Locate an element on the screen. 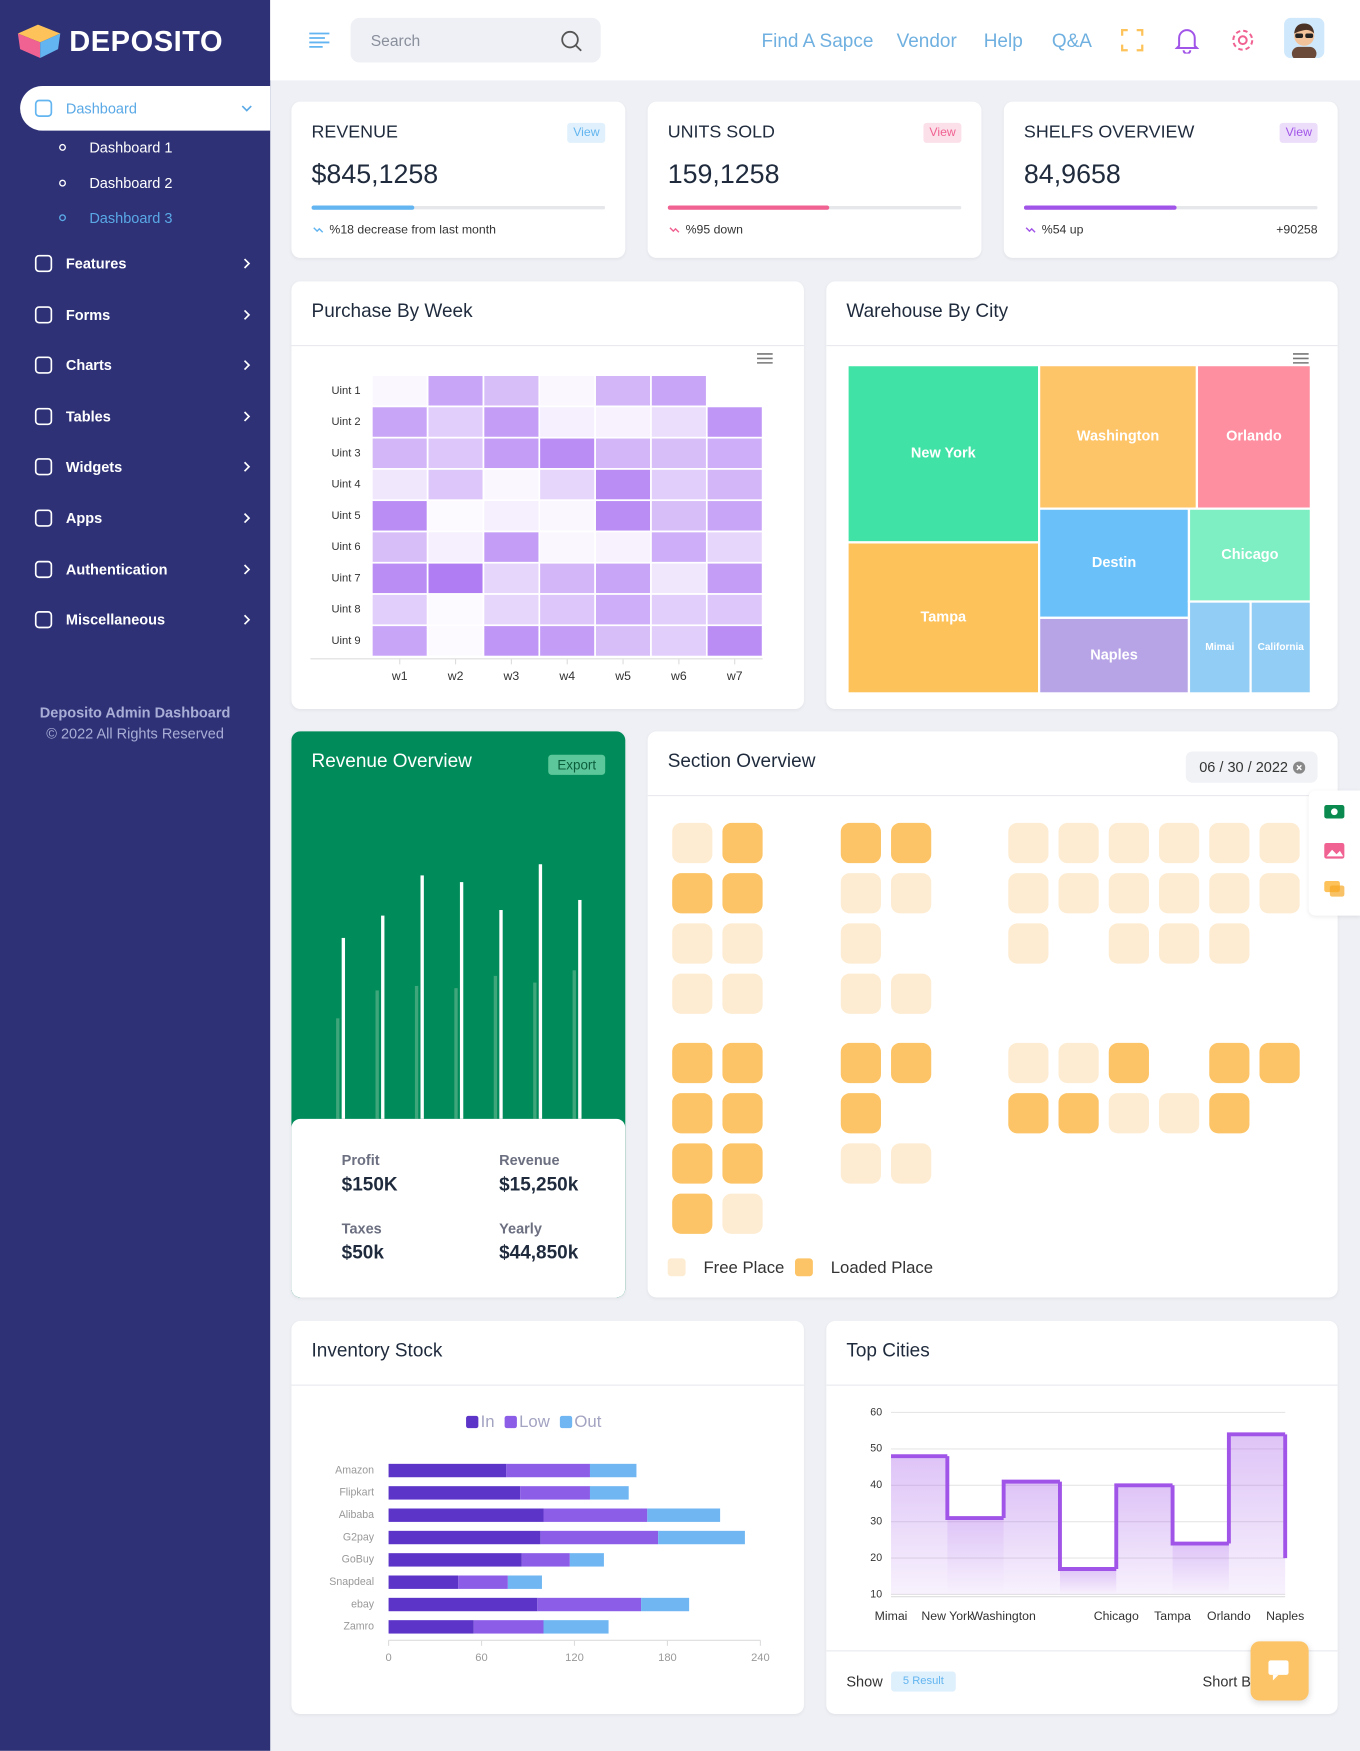 The width and height of the screenshot is (1360, 1751). y-tick-label: Uint 4 is located at coordinates (346, 485).